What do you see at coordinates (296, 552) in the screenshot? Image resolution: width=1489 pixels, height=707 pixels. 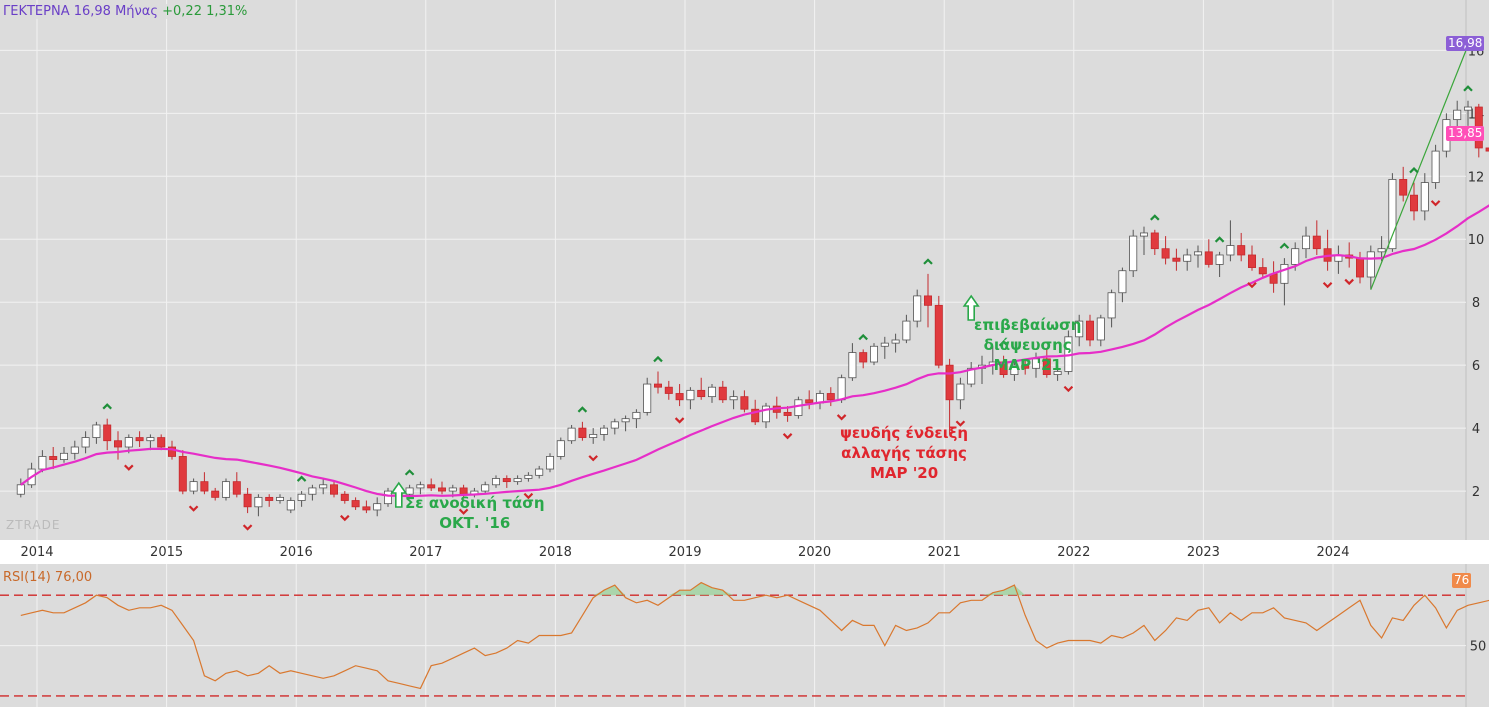 I see `x-tick-2016: 2016` at bounding box center [296, 552].